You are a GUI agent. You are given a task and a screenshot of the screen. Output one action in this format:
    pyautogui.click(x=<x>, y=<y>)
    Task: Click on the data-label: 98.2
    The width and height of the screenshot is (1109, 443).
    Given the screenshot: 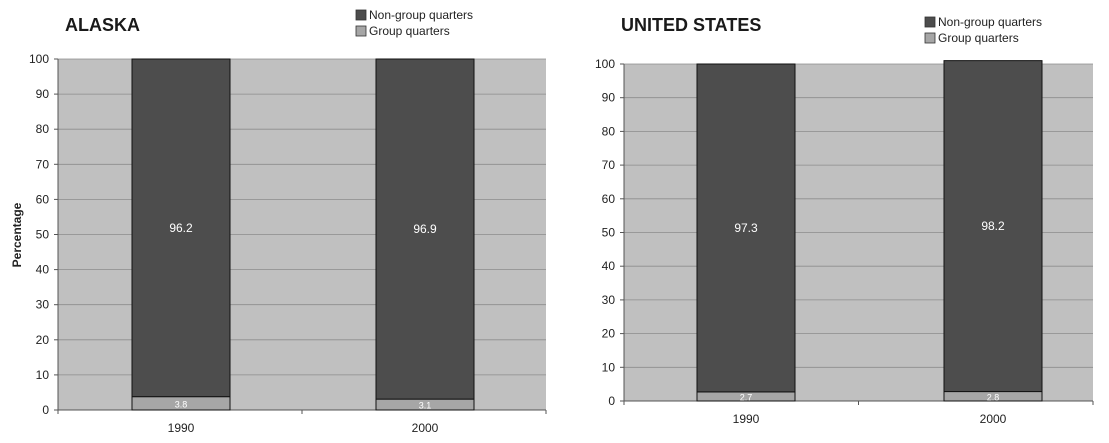 What is the action you would take?
    pyautogui.click(x=993, y=226)
    